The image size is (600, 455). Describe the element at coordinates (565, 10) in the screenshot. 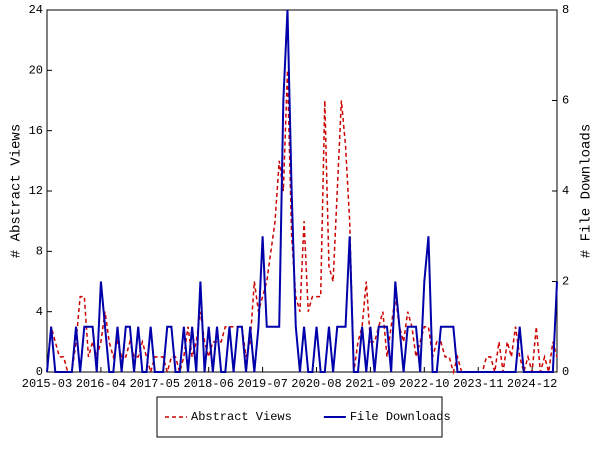

I see `y2-tick-label: 8` at that location.